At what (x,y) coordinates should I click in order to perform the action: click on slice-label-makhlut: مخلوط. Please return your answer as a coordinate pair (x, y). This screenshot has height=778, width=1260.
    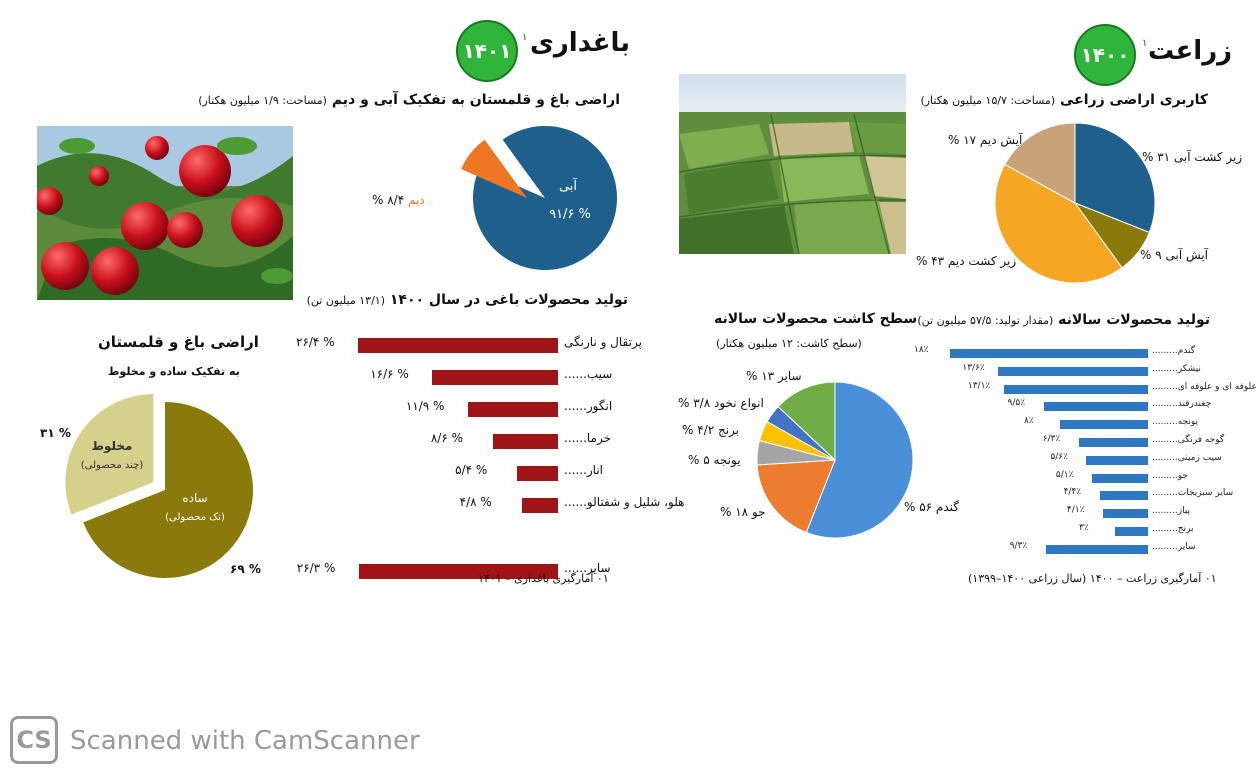
    Looking at the image, I should click on (112, 446).